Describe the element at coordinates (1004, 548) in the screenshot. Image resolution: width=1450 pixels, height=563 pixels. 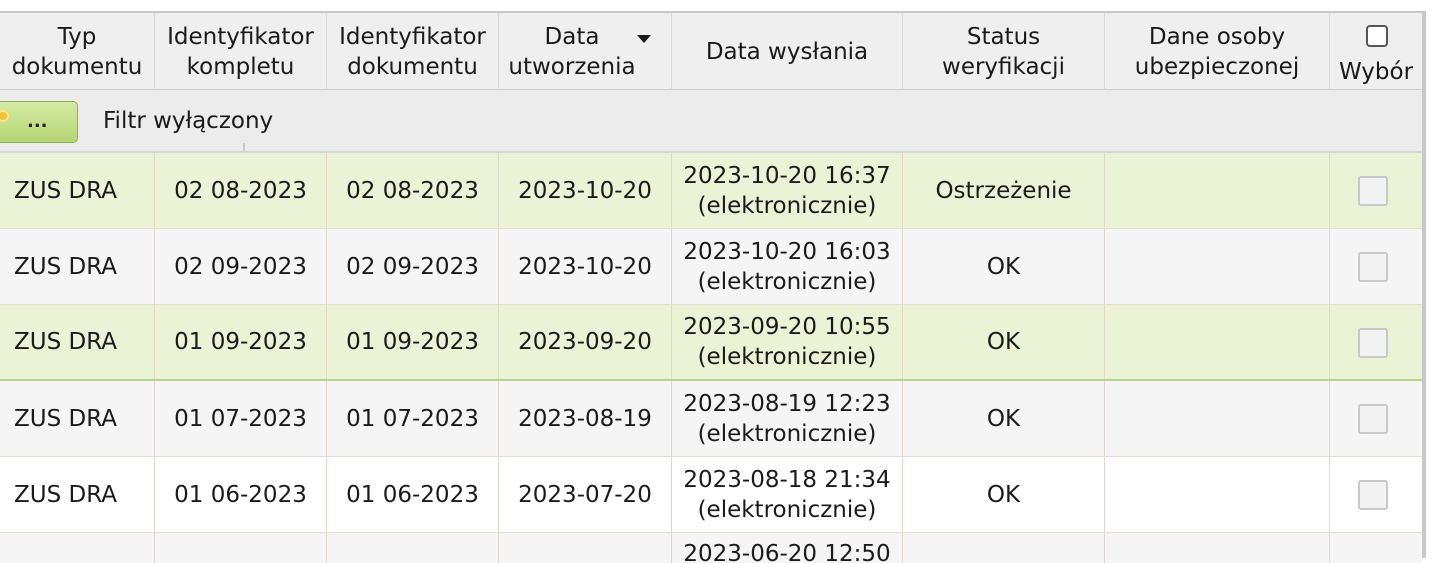
I see `cell-status` at that location.